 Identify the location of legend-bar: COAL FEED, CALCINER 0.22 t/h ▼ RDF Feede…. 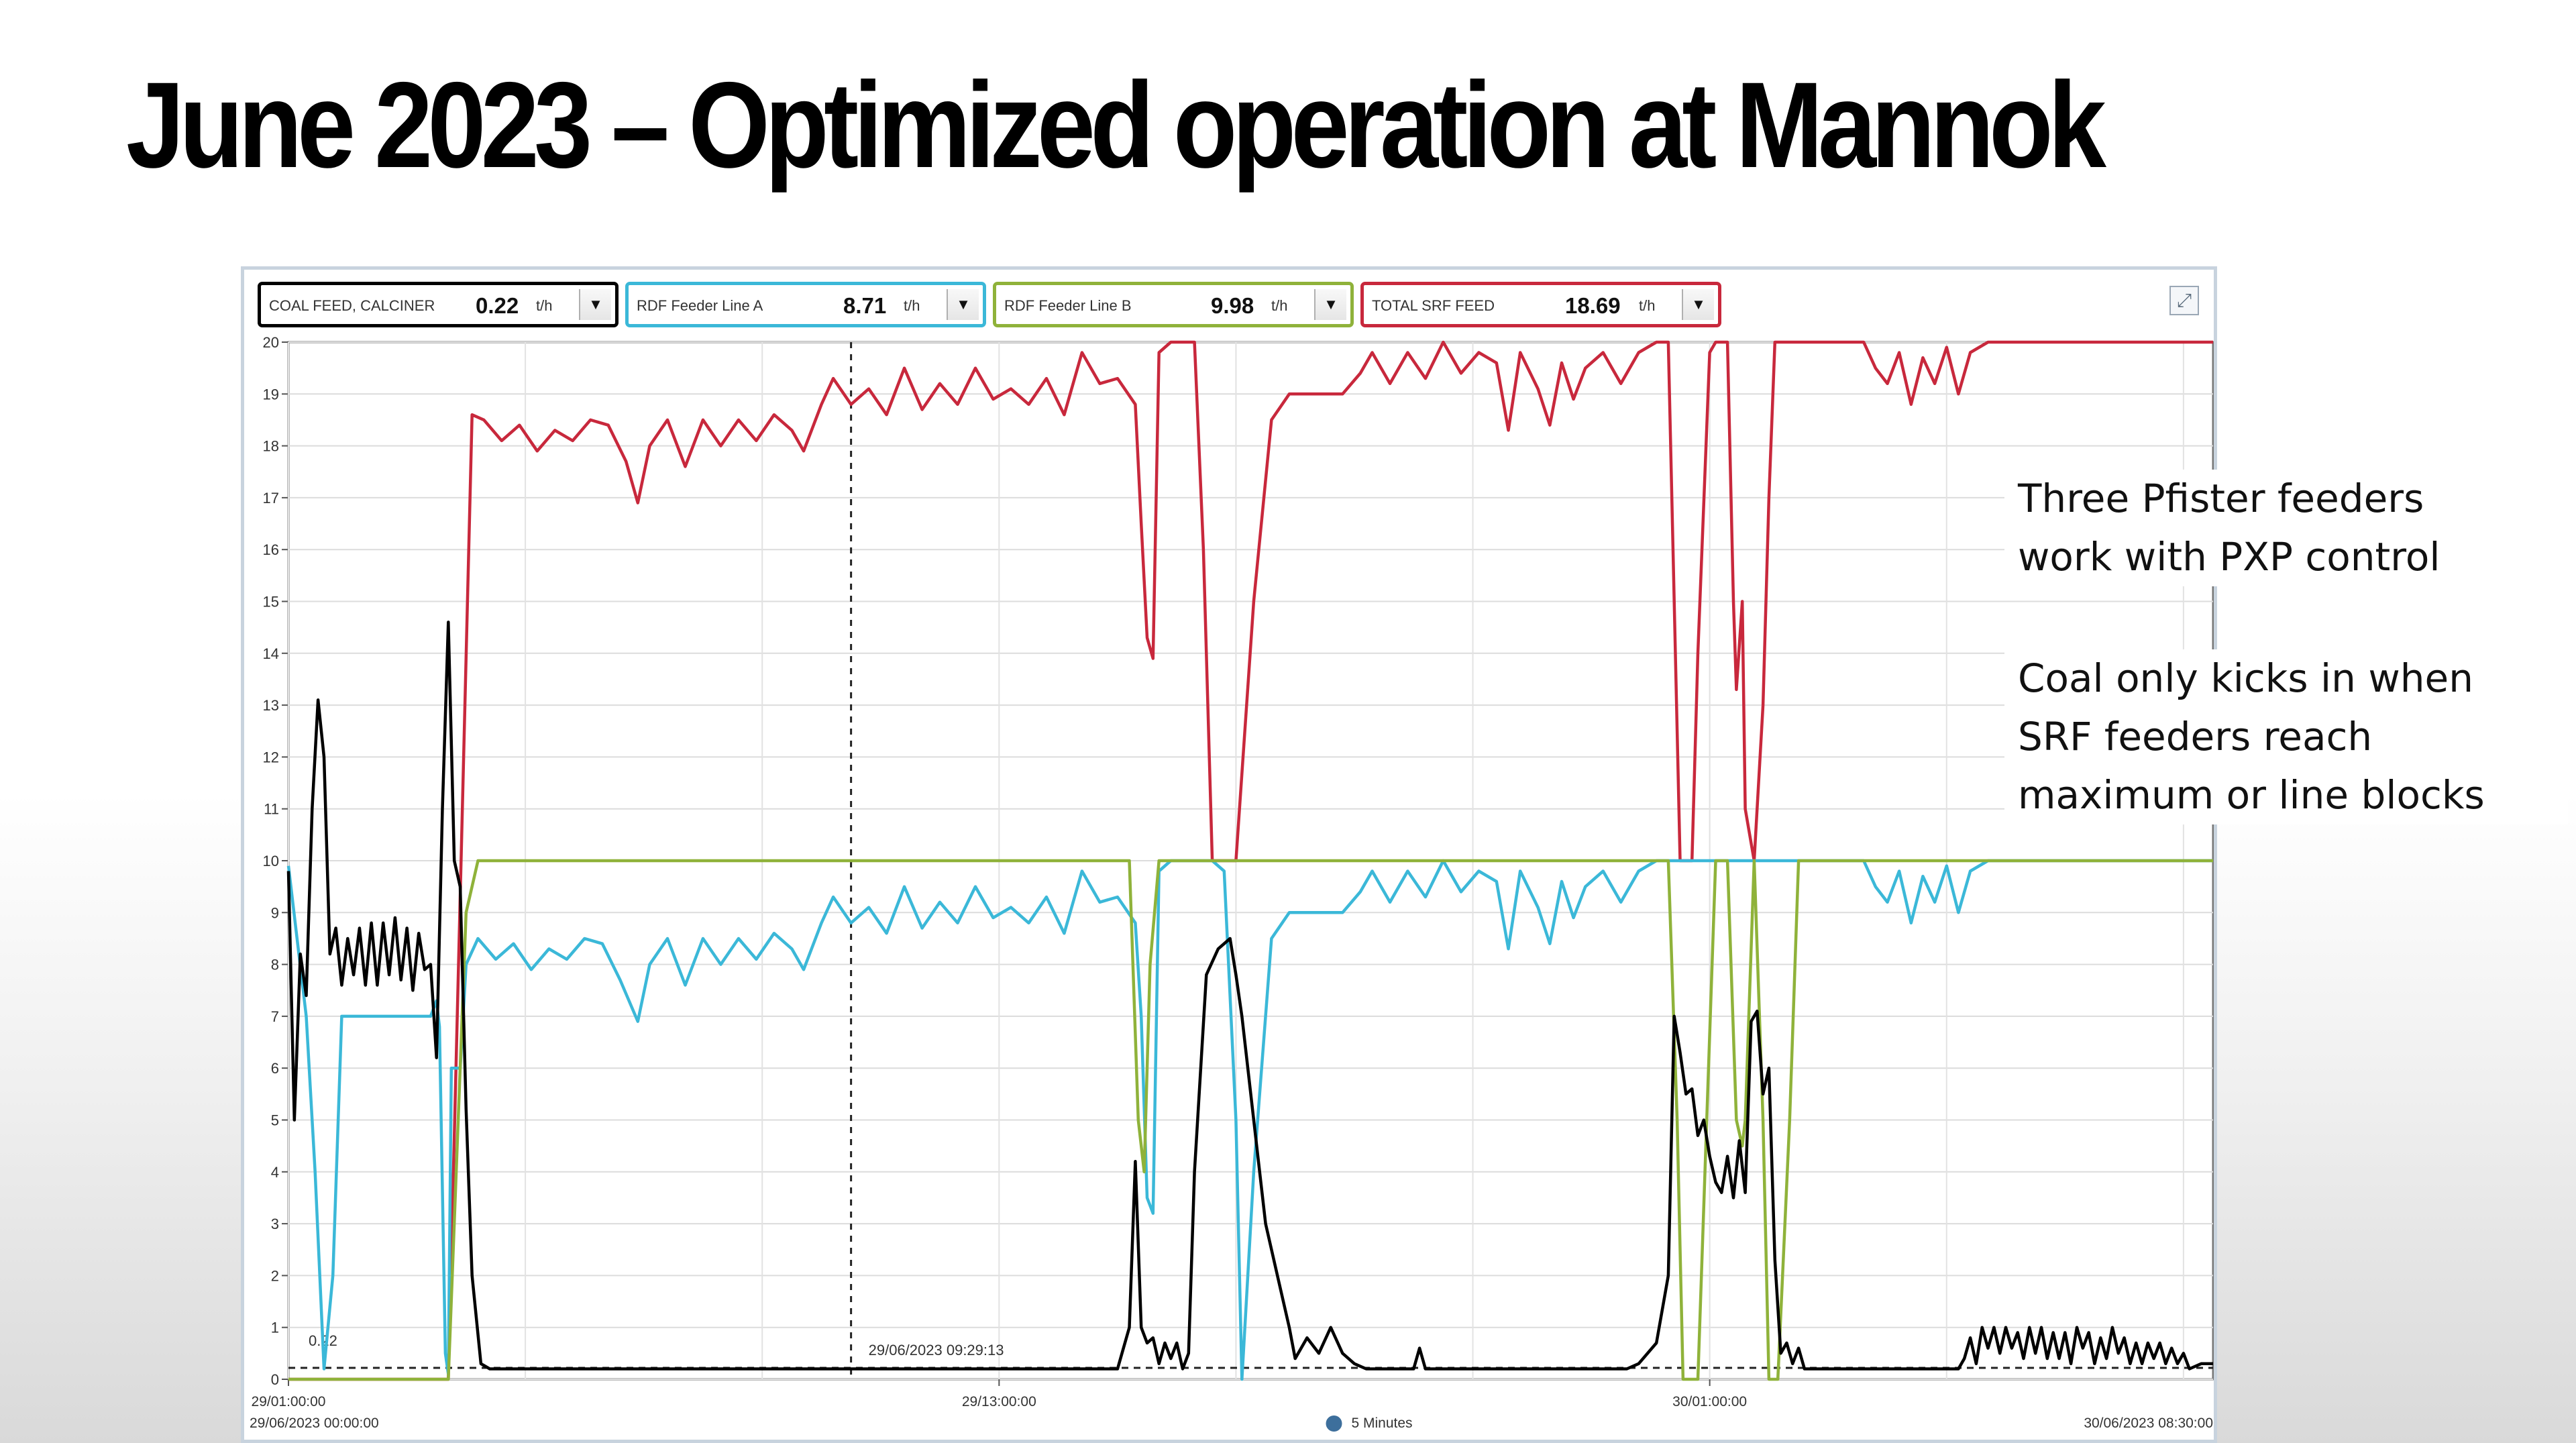
(989, 304).